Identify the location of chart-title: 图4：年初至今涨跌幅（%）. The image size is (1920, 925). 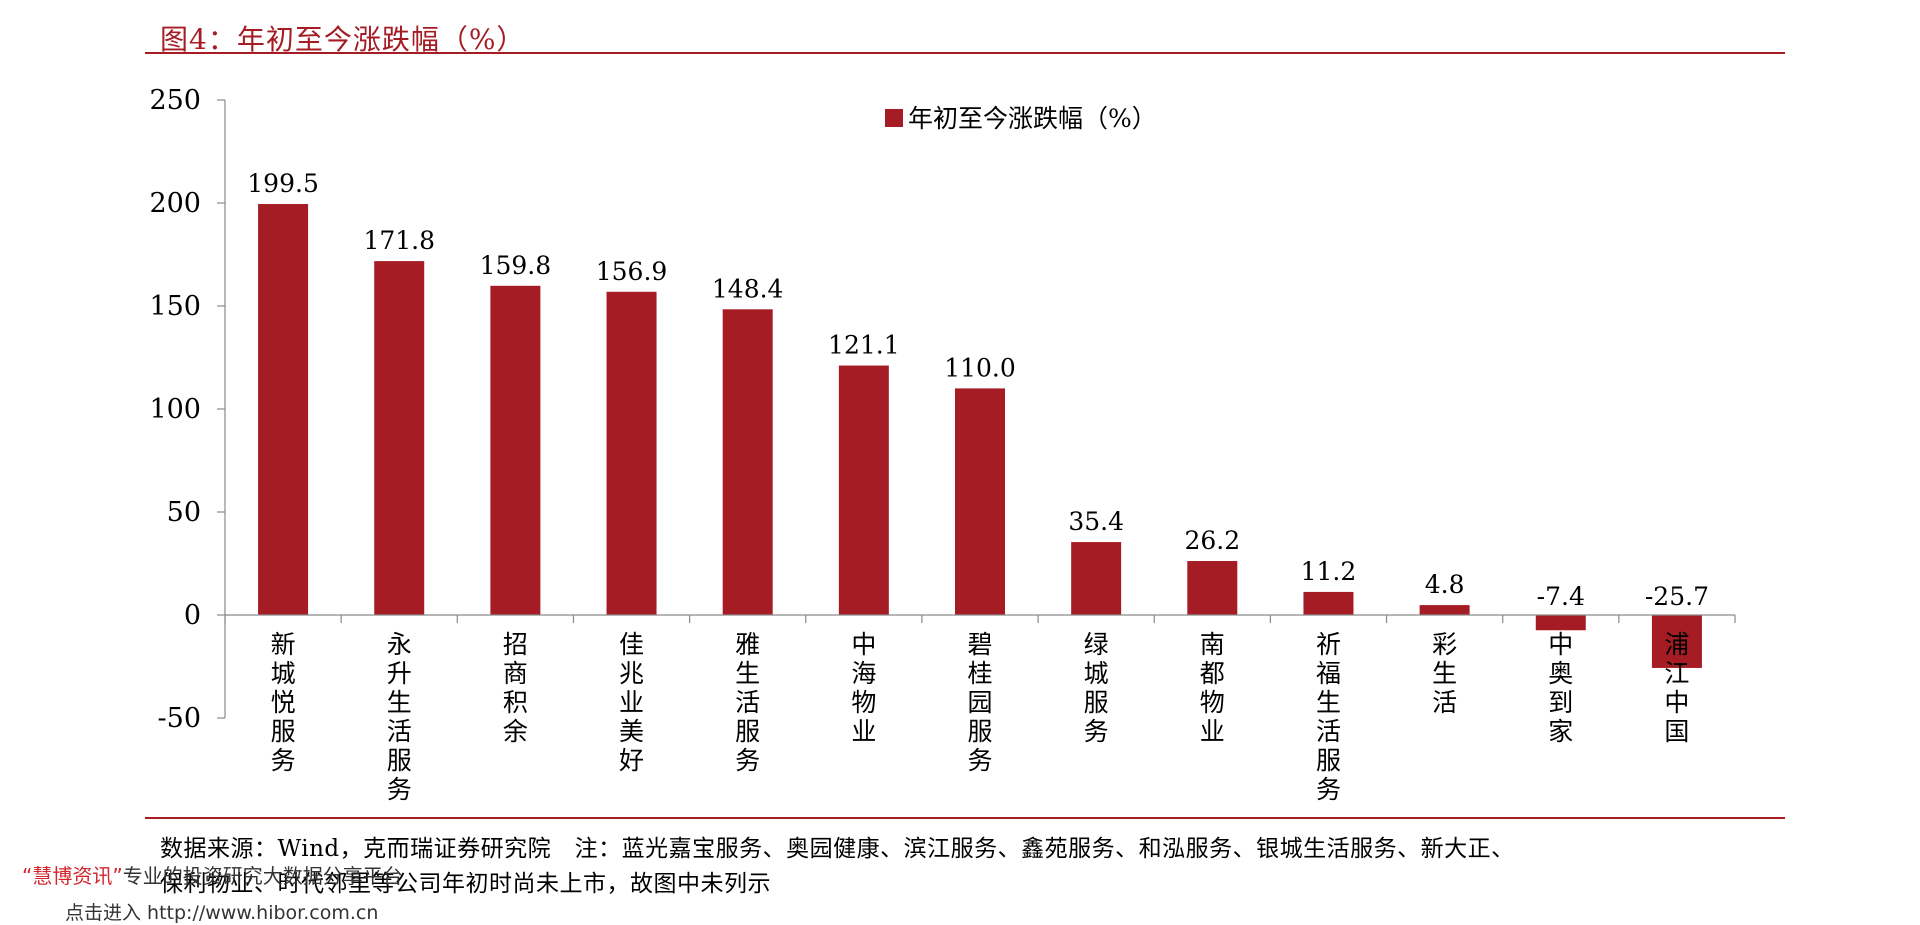
(343, 39).